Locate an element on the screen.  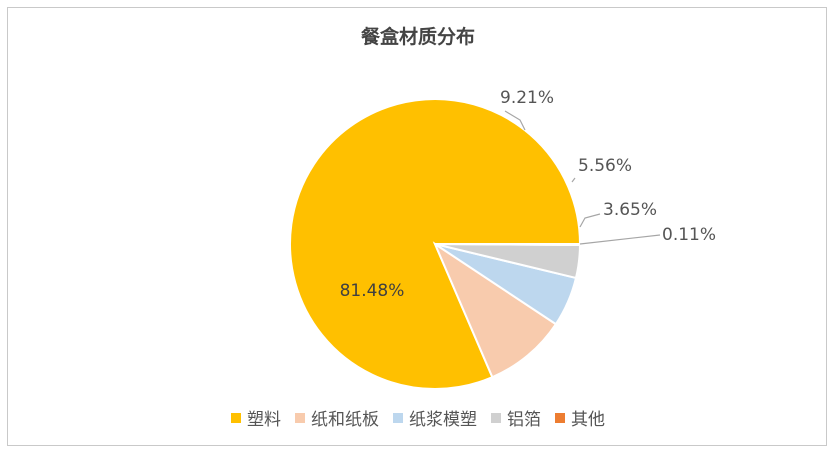
legend-label: 纸和纸板 is located at coordinates (345, 420).